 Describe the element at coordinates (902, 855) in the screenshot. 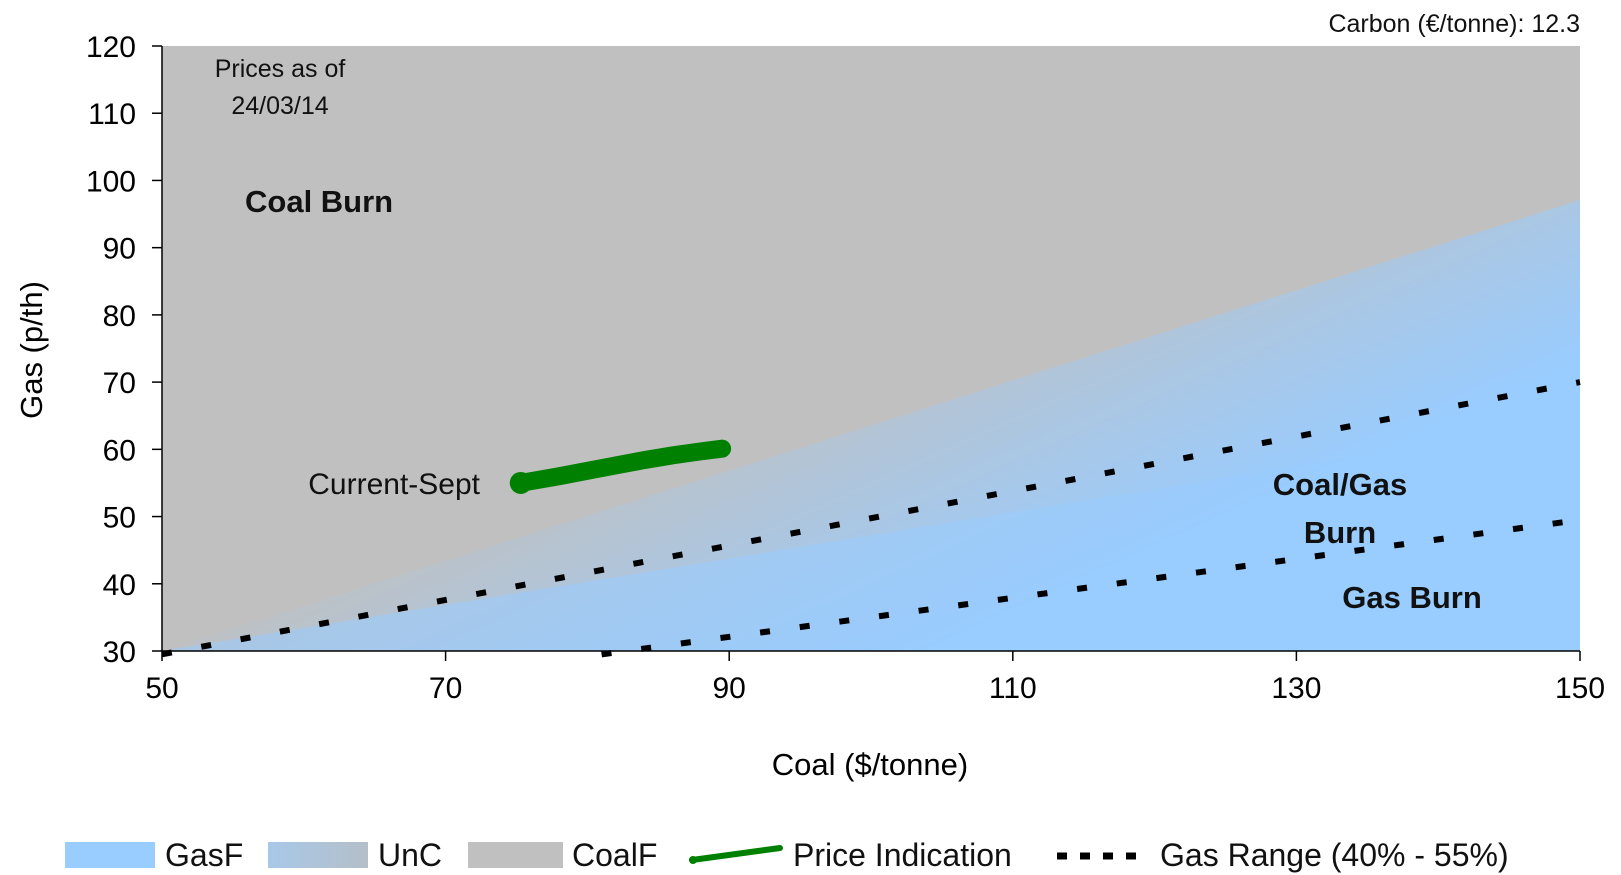

I see `legend-label-price-indication: Price Indication` at that location.